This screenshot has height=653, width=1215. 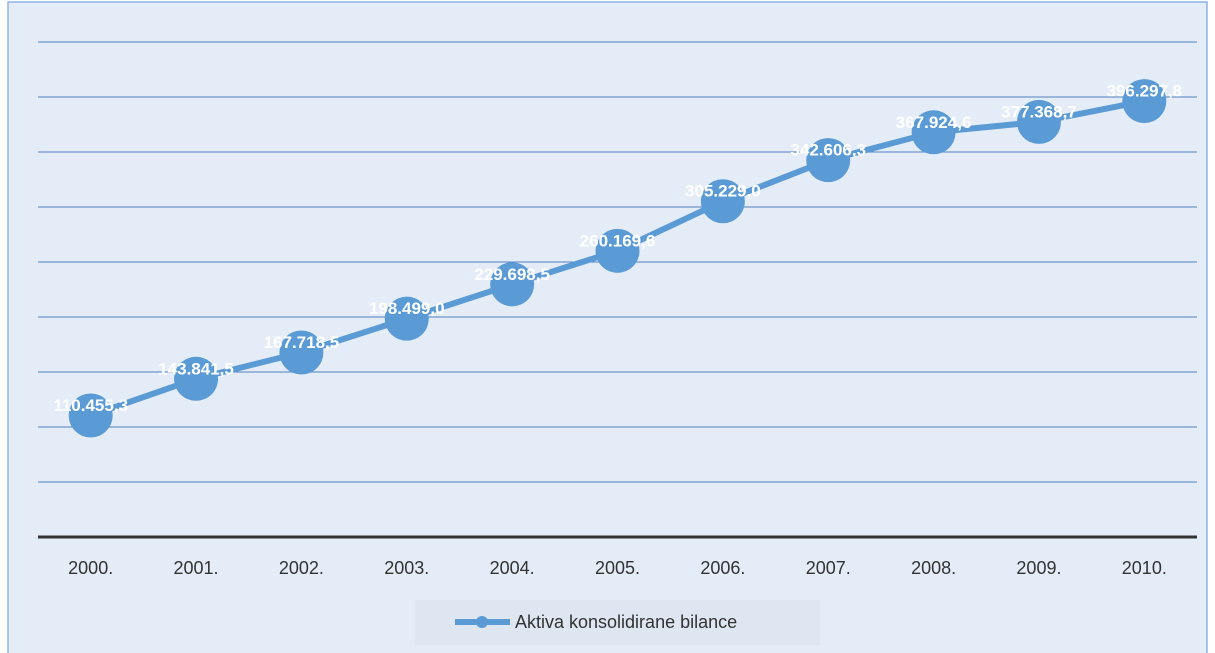 I want to click on data-label: 143.841,5, so click(x=196, y=368).